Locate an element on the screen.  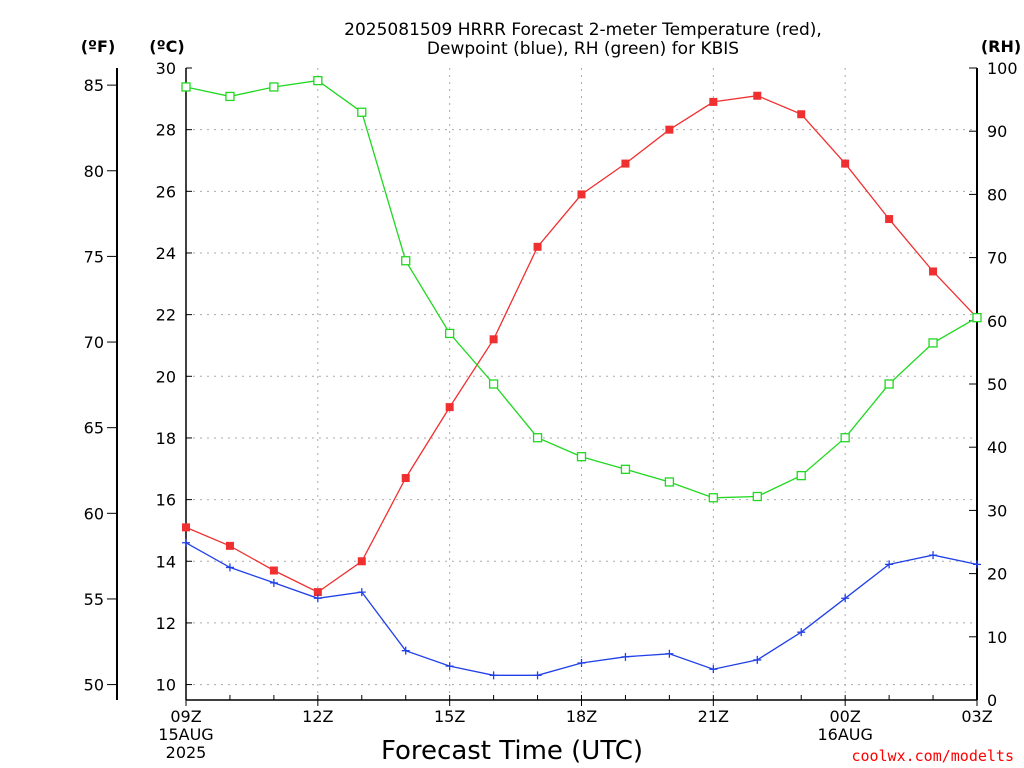
rh-axis: 0 10 20 30 40 50 60 70 80 90 100 is located at coordinates (993, 384).